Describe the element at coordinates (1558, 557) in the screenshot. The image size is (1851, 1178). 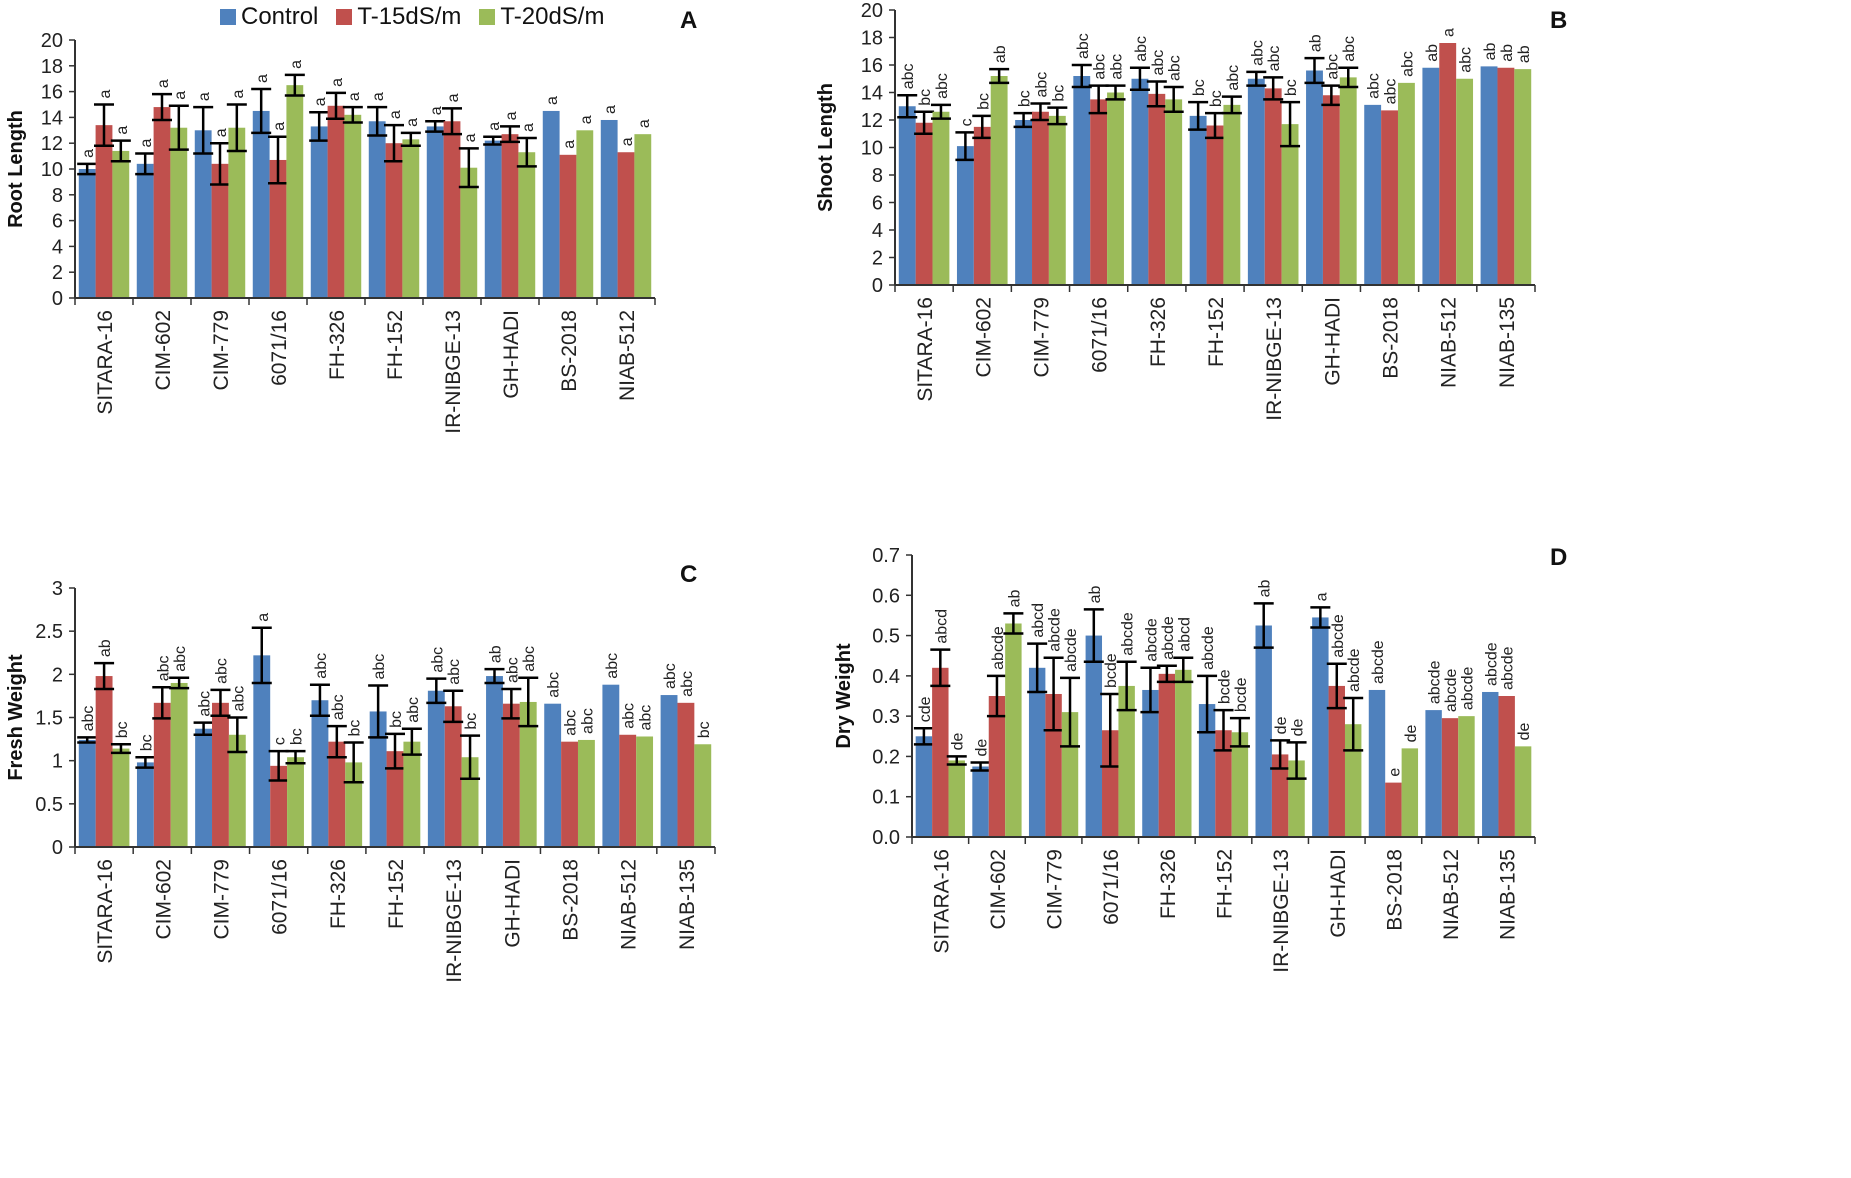
I see `panel-label: D` at that location.